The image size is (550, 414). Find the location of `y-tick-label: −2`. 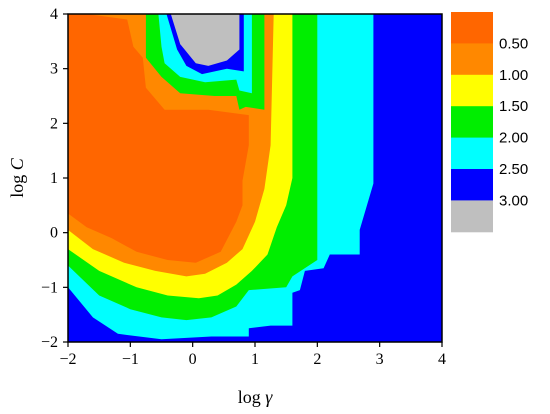

y-tick-label: −2 is located at coordinates (49, 342).